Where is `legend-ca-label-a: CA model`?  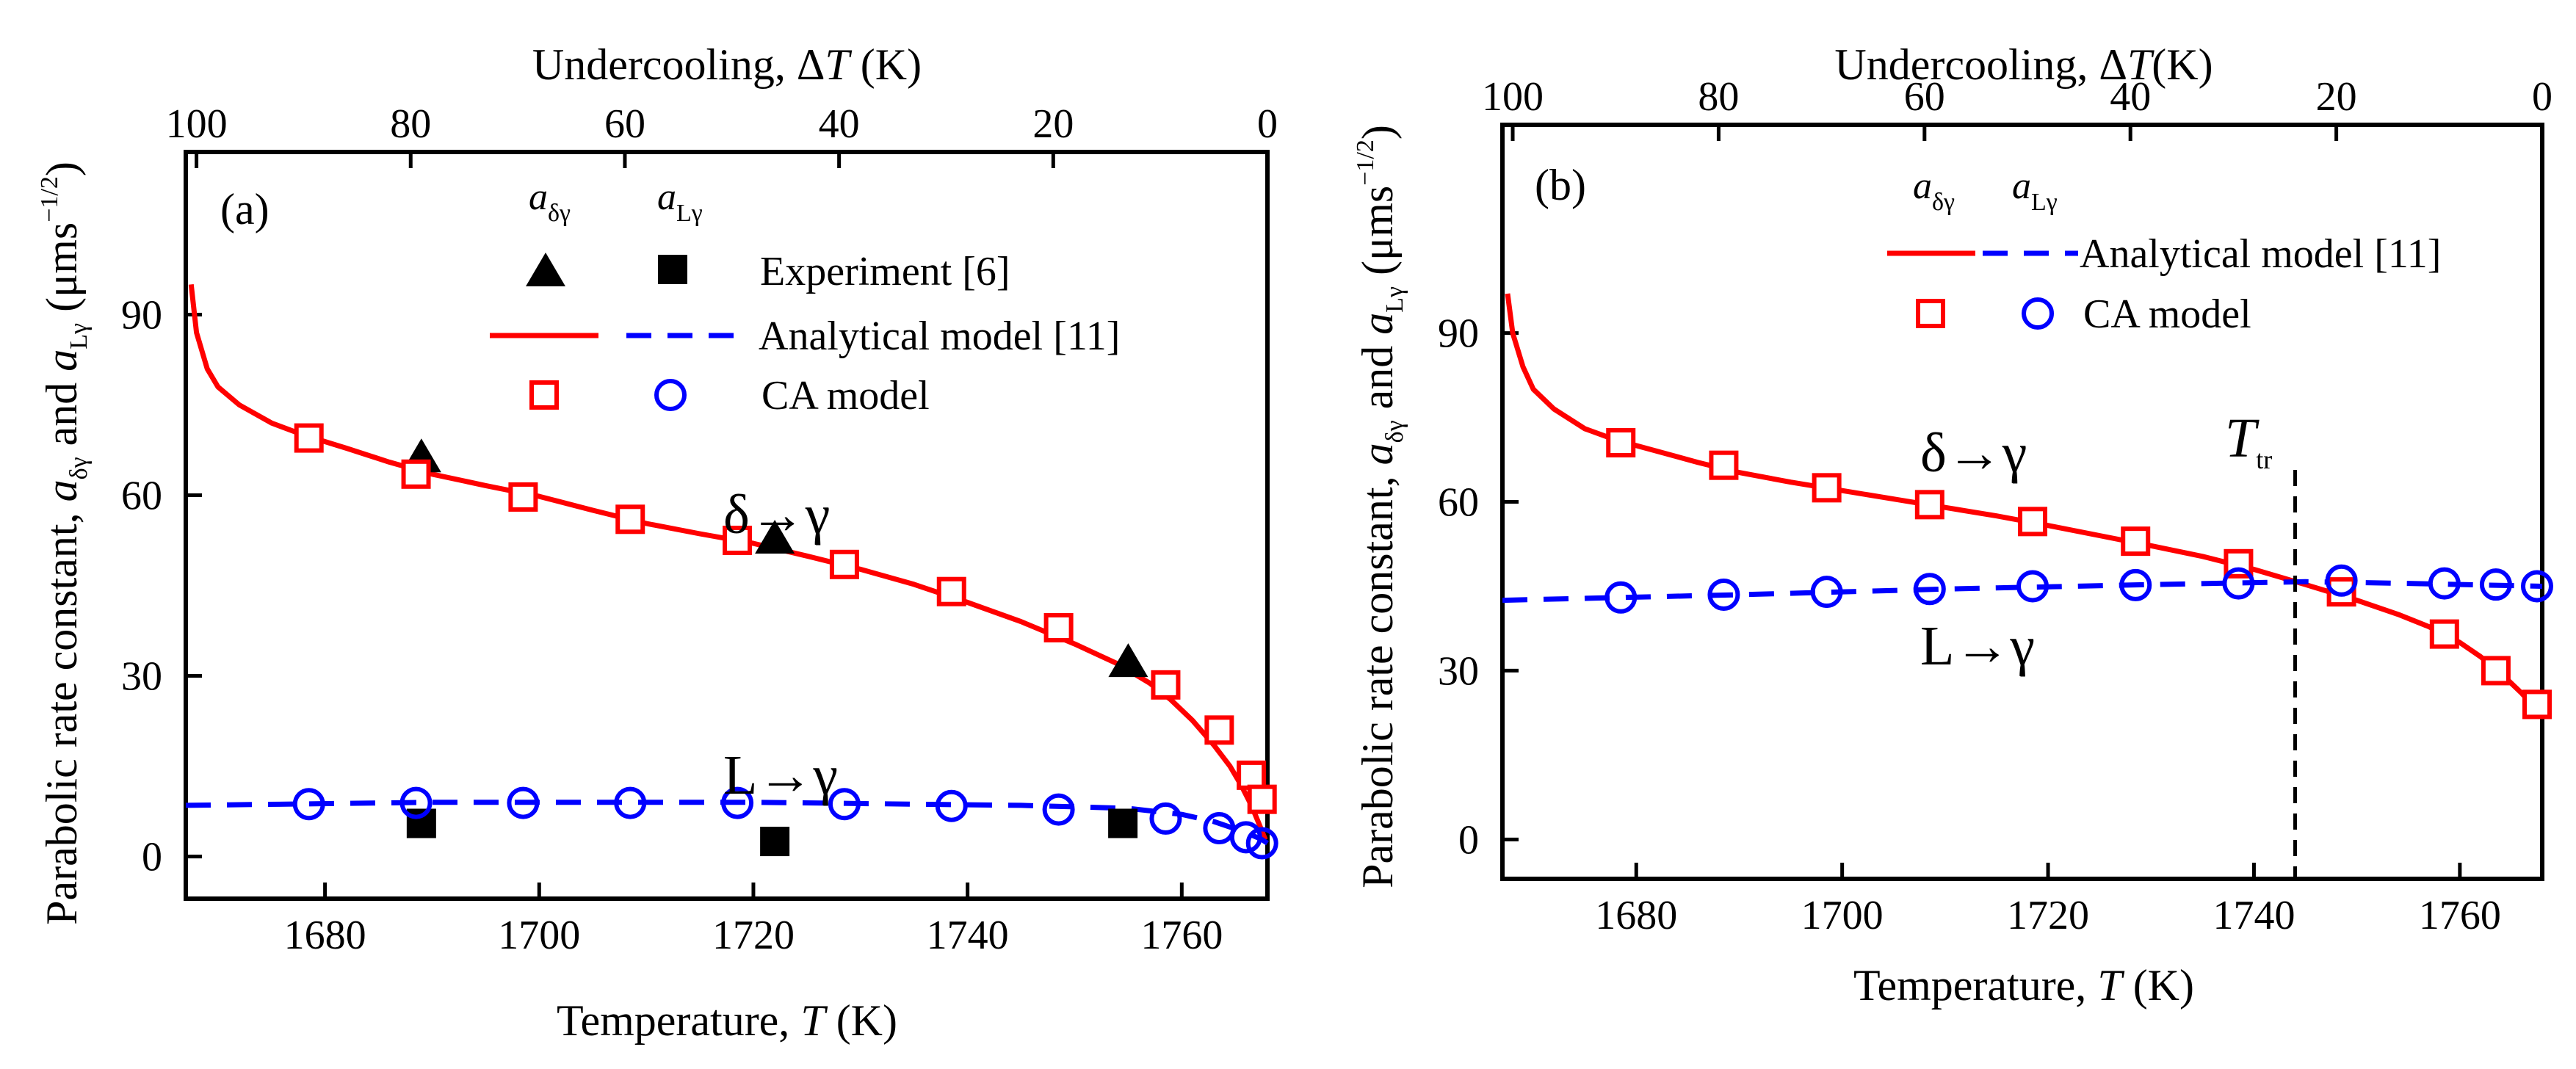 legend-ca-label-a: CA model is located at coordinates (845, 395).